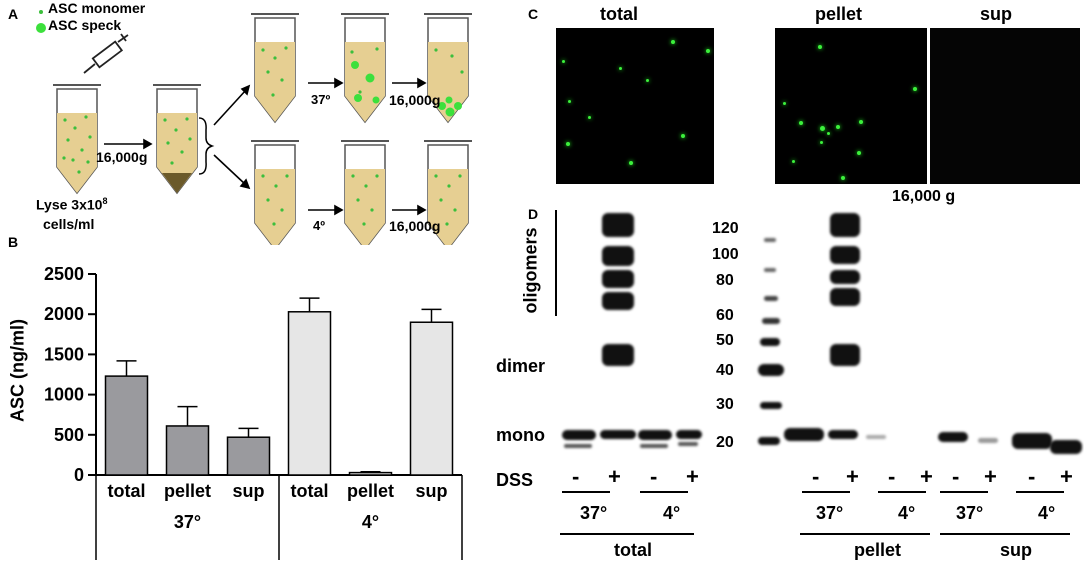 This screenshot has width=1084, height=566. Describe the element at coordinates (69, 435) in the screenshot. I see `y-tick-label-1: 500` at that location.